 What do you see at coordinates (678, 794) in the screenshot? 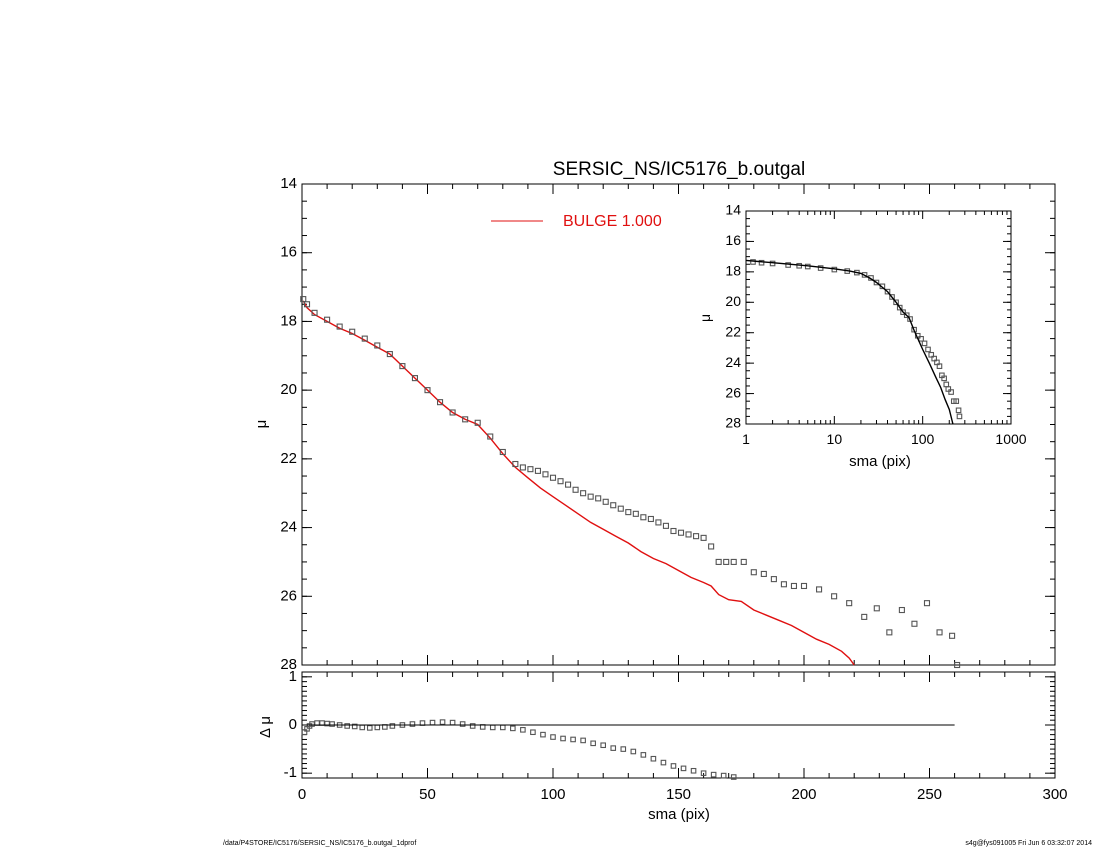
I see `x-tick-label: 150` at bounding box center [678, 794].